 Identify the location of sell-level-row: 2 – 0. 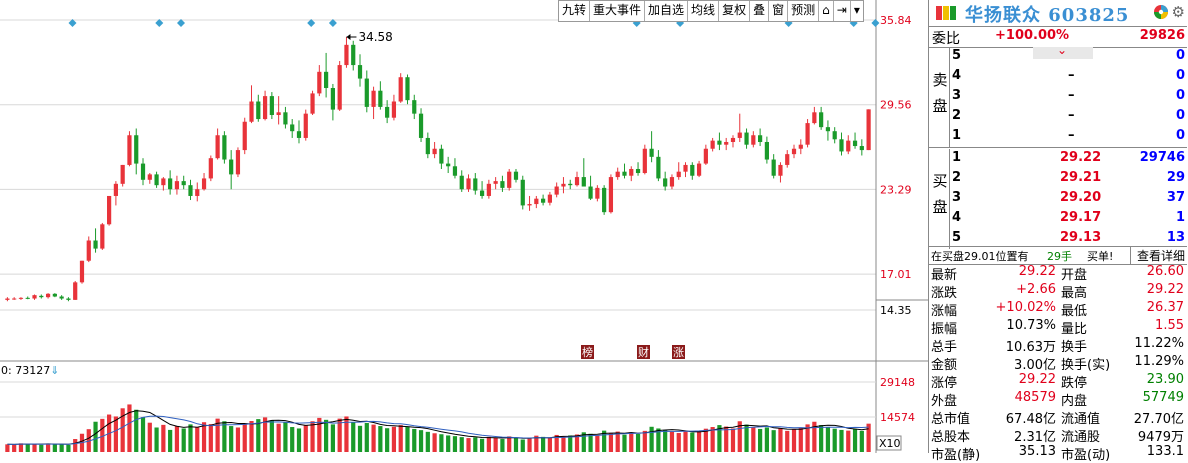
(1068, 117).